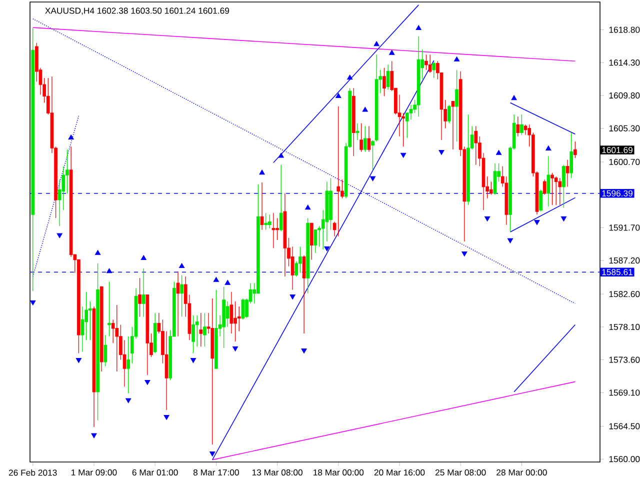  Describe the element at coordinates (624, 29) in the screenshot. I see `y-tick-label: 1618.80` at that location.